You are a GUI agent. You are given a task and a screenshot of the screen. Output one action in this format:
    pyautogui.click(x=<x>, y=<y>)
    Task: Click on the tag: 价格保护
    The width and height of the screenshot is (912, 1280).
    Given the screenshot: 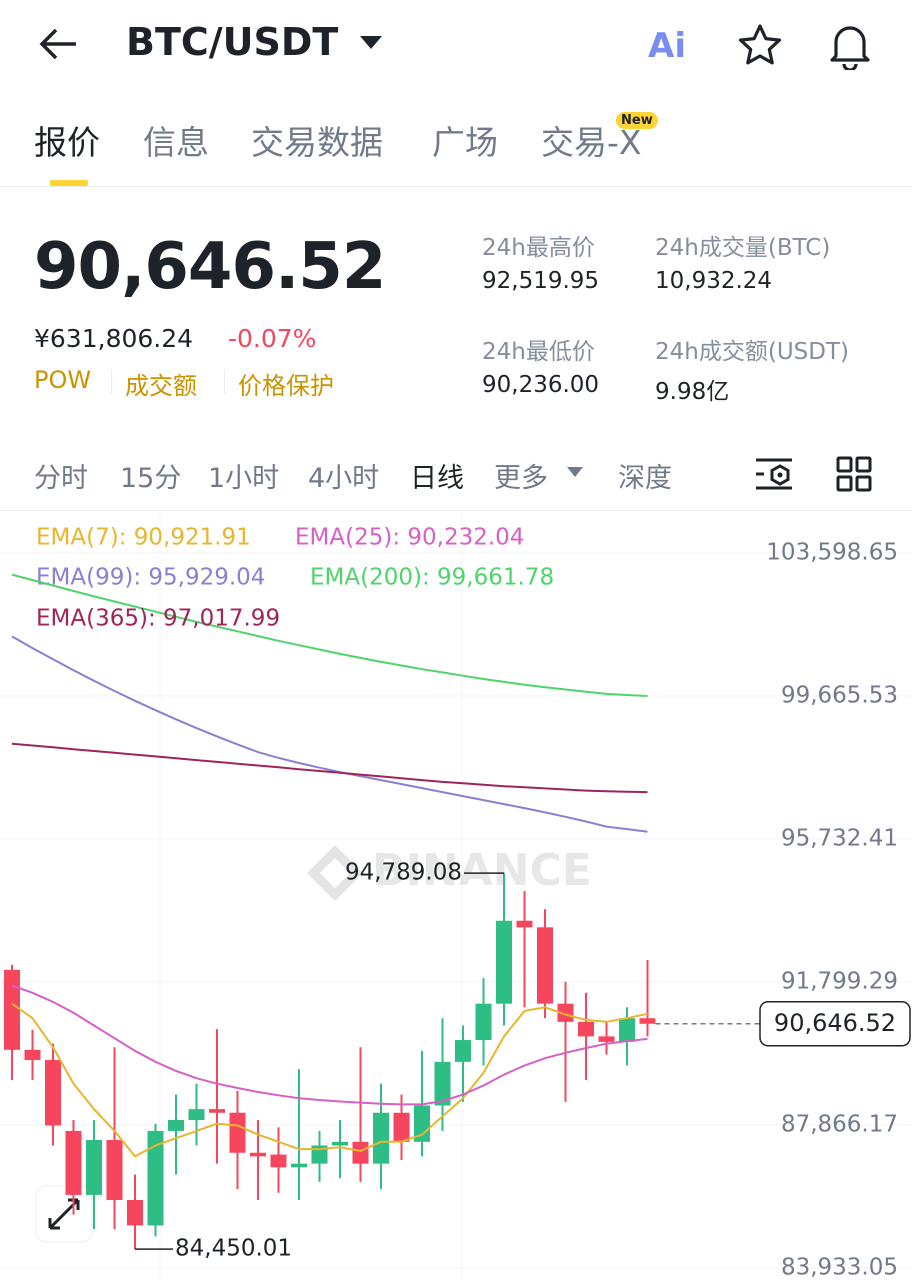 What is the action you would take?
    pyautogui.click(x=286, y=386)
    